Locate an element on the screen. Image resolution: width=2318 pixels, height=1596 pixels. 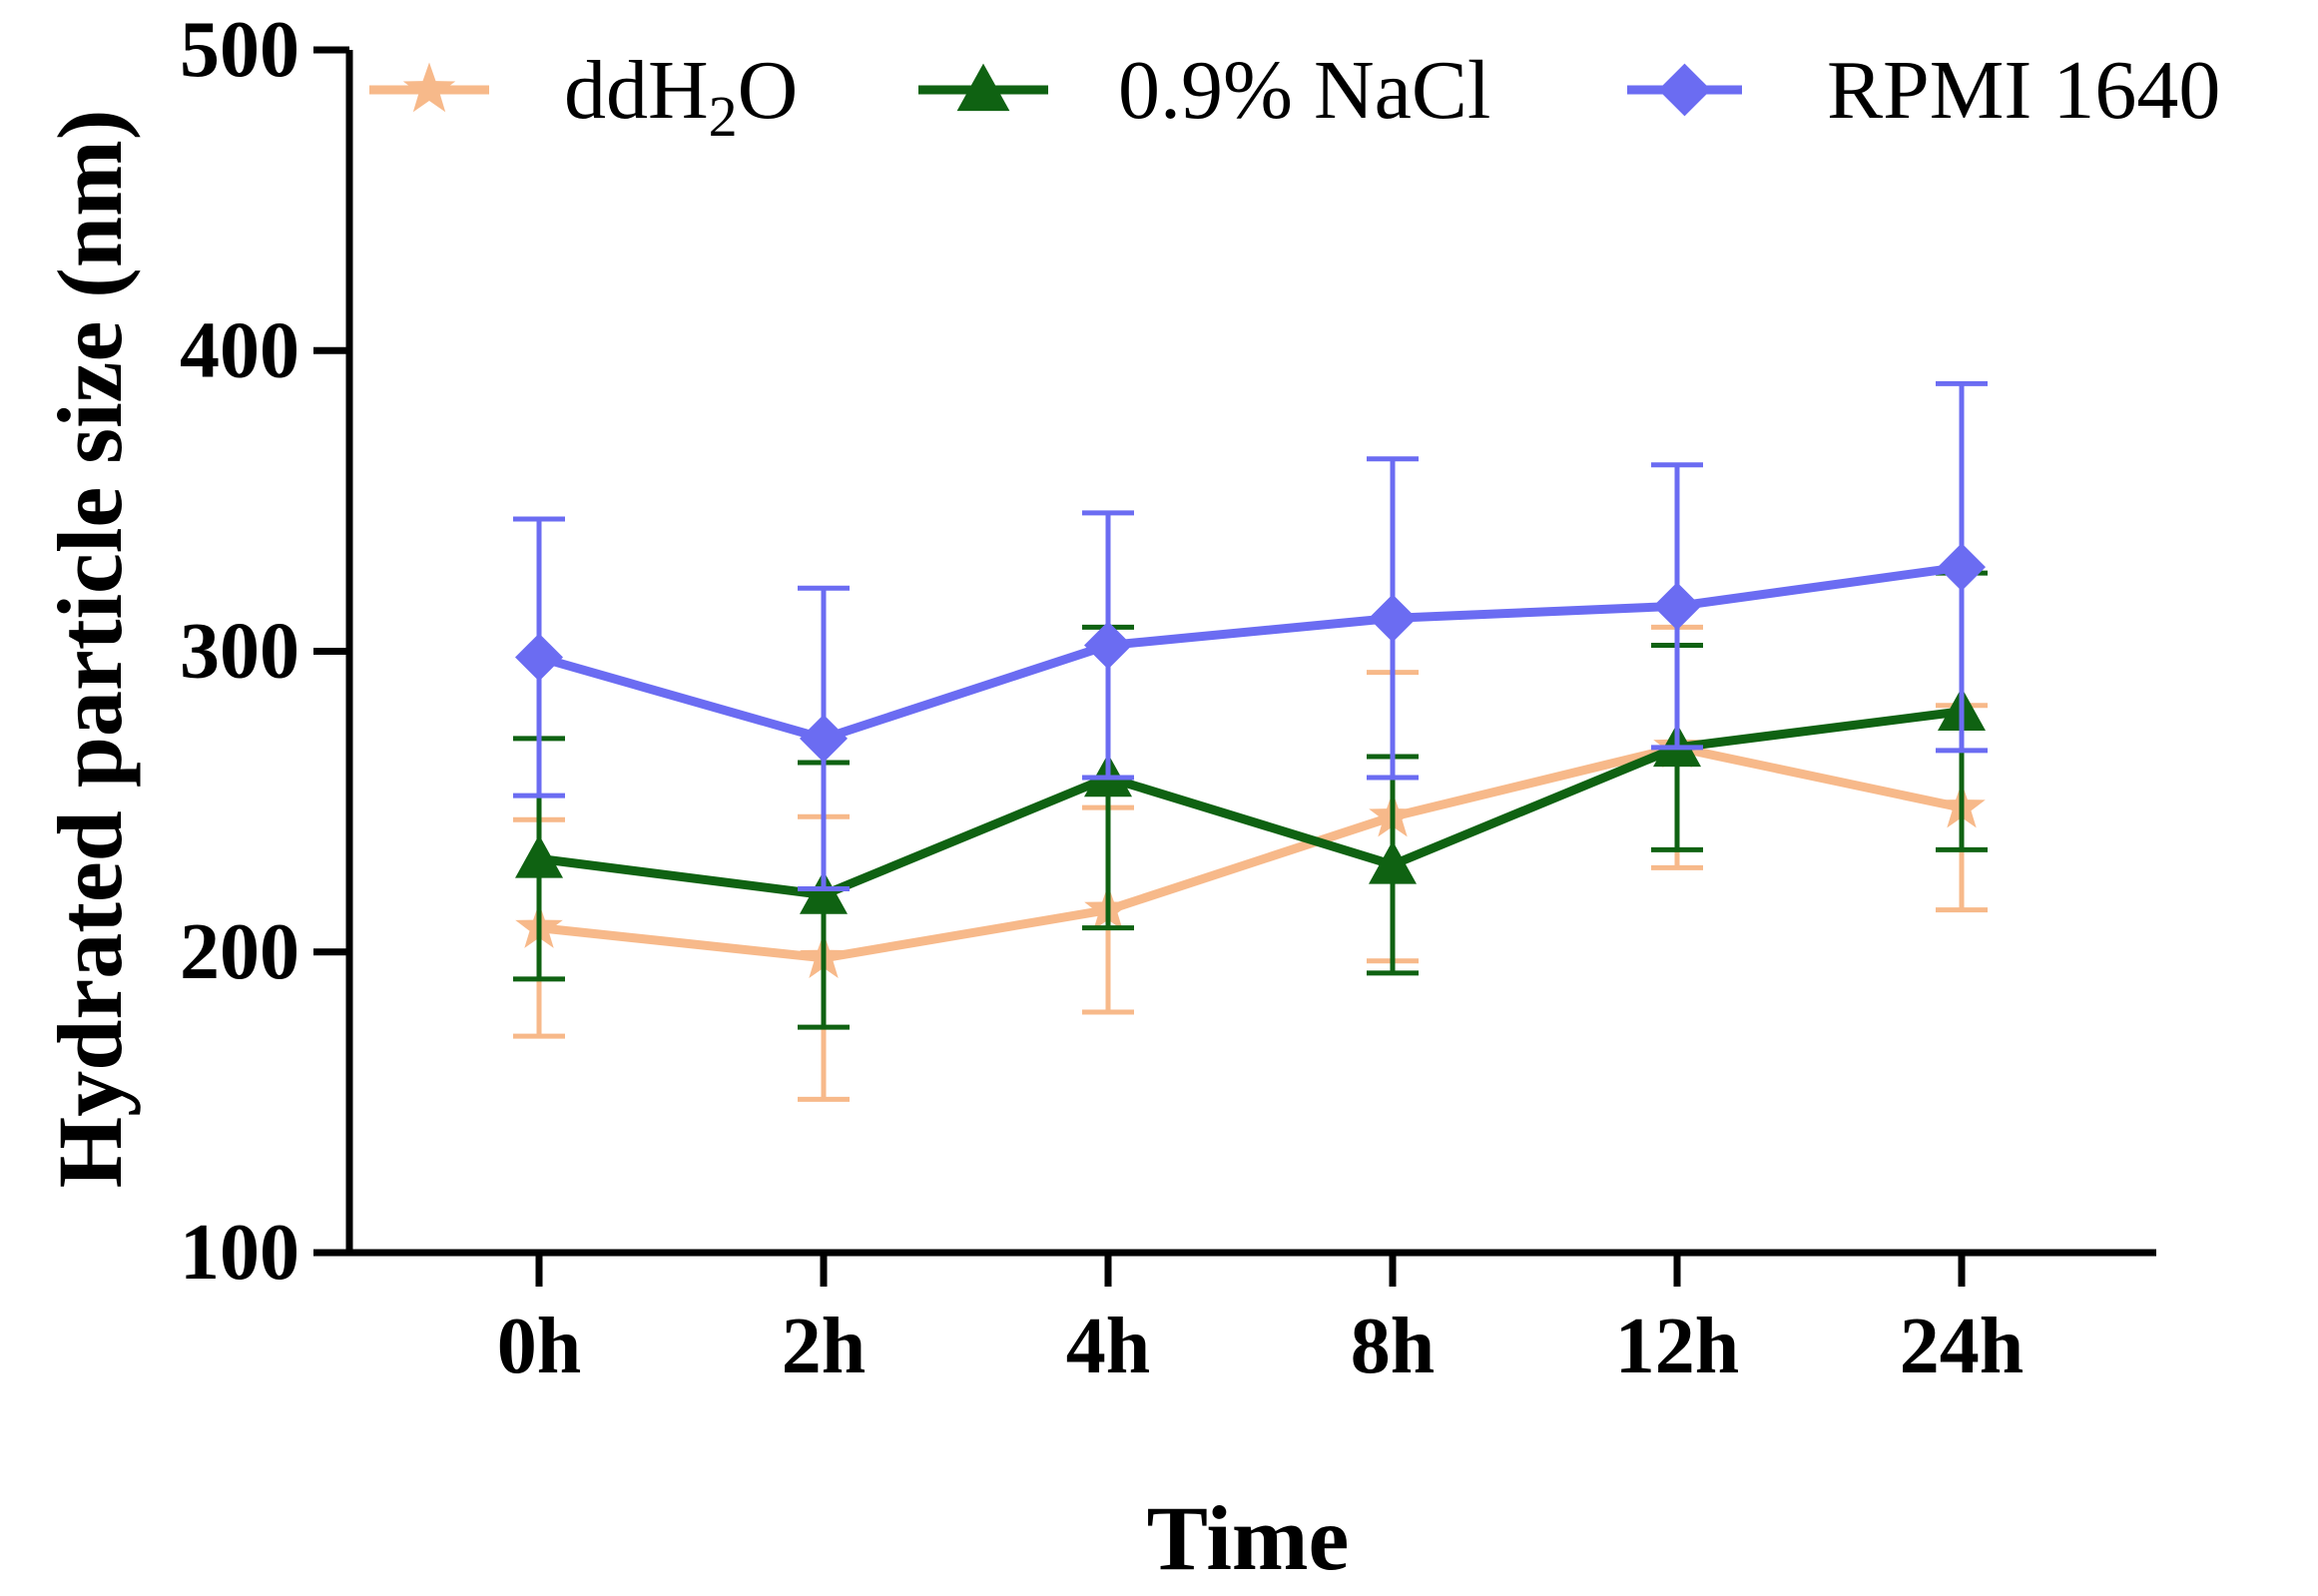
y-tick-label: 300 is located at coordinates (239, 652).